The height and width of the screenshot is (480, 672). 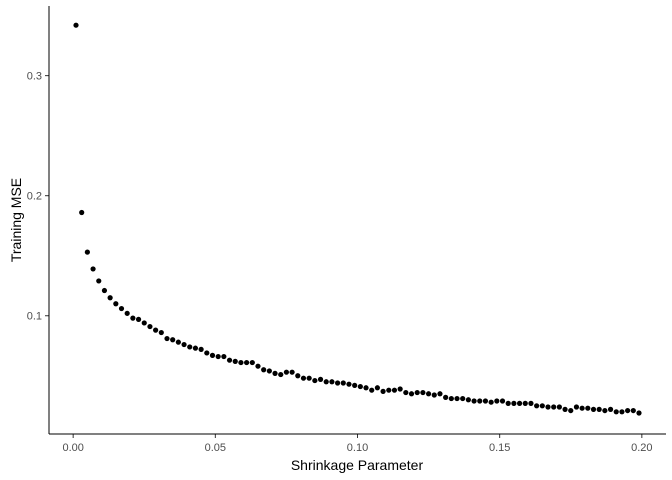 I want to click on x-tick-label: 0.10, so click(x=357, y=448).